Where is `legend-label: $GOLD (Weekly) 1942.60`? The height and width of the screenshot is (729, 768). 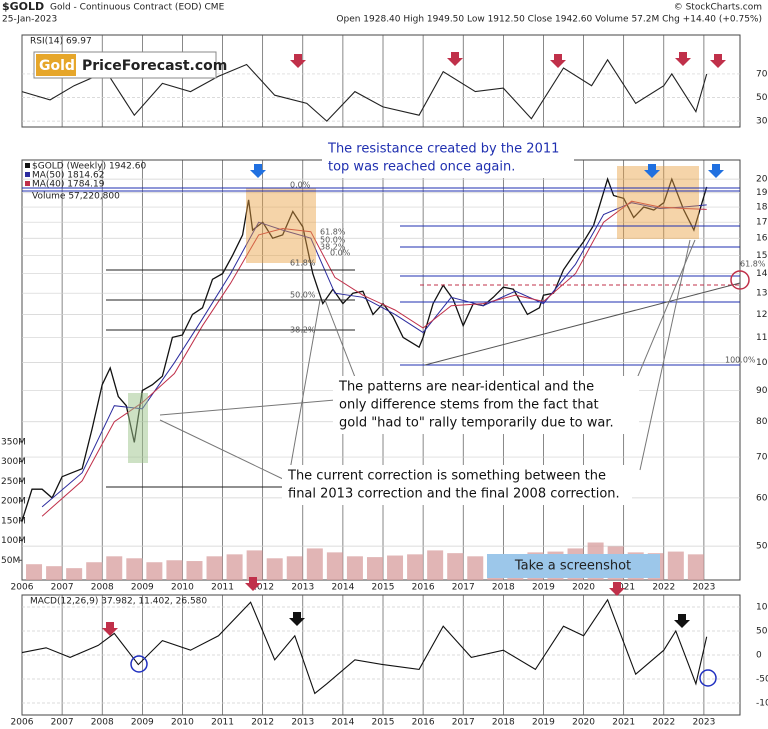 legend-label: $GOLD (Weekly) 1942.60 is located at coordinates (89, 167).